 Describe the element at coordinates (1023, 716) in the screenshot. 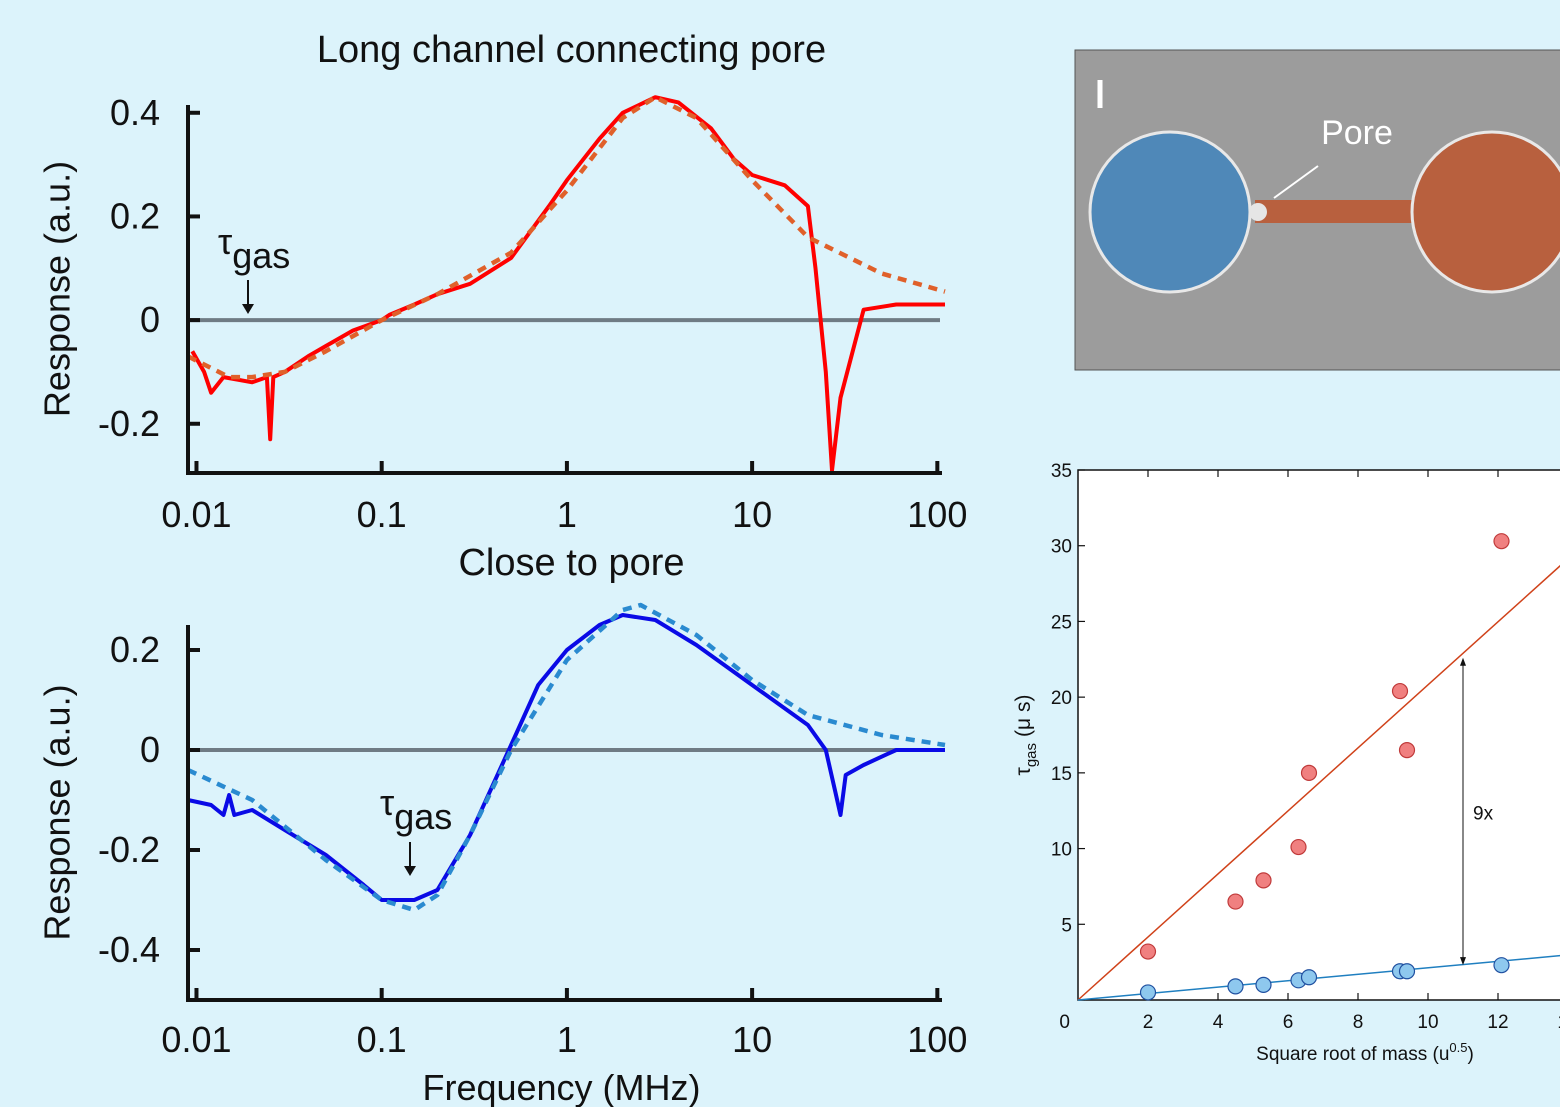

I see `y-label-unit: (μ s)` at that location.